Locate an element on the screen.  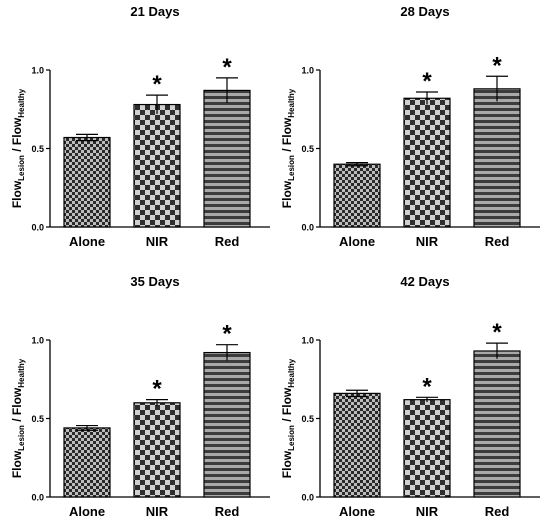
chart-title: 42 Days is located at coordinates (424, 281).